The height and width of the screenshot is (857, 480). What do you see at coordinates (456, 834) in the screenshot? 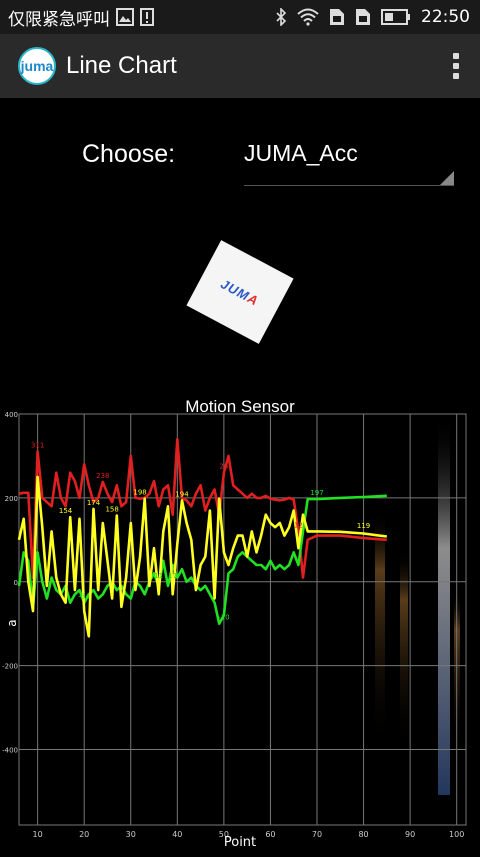
I see `x-tick-label: 100` at bounding box center [456, 834].